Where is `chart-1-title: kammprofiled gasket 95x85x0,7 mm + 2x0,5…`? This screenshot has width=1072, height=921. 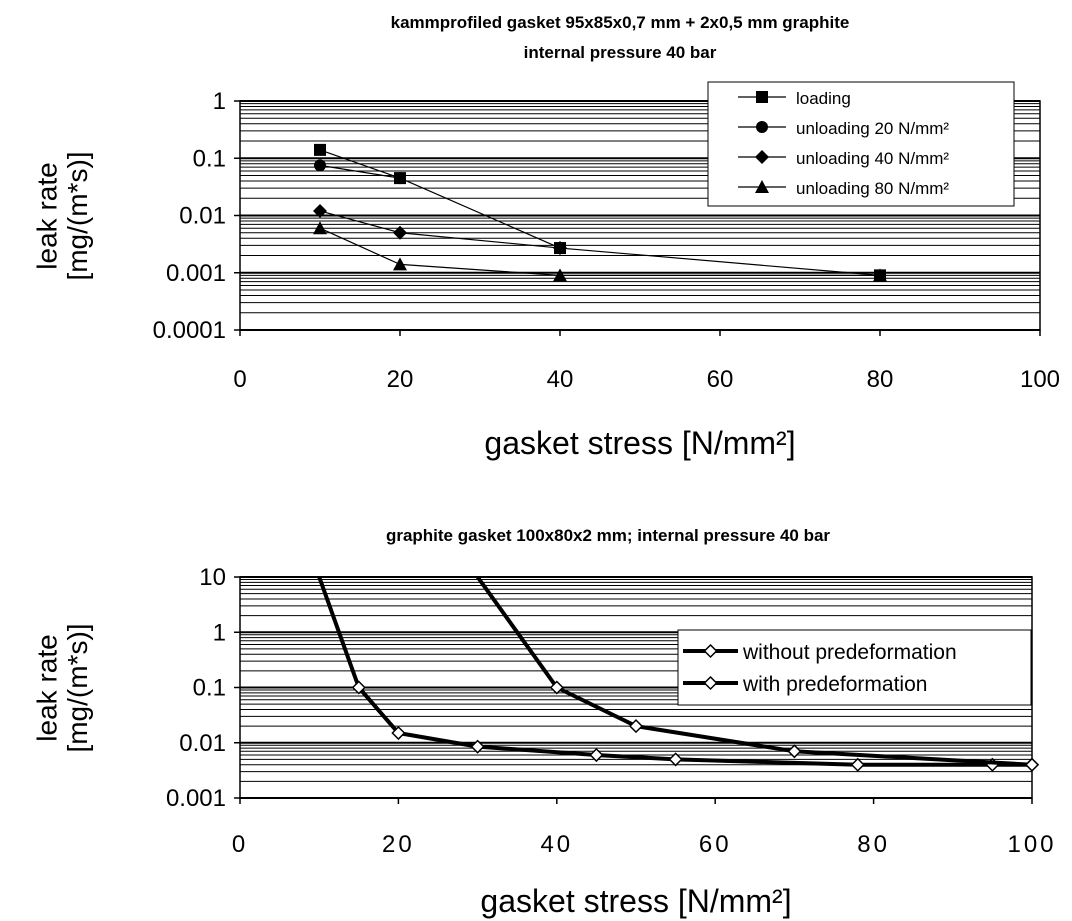 chart-1-title: kammprofiled gasket 95x85x0,7 mm + 2x0,5… is located at coordinates (620, 22).